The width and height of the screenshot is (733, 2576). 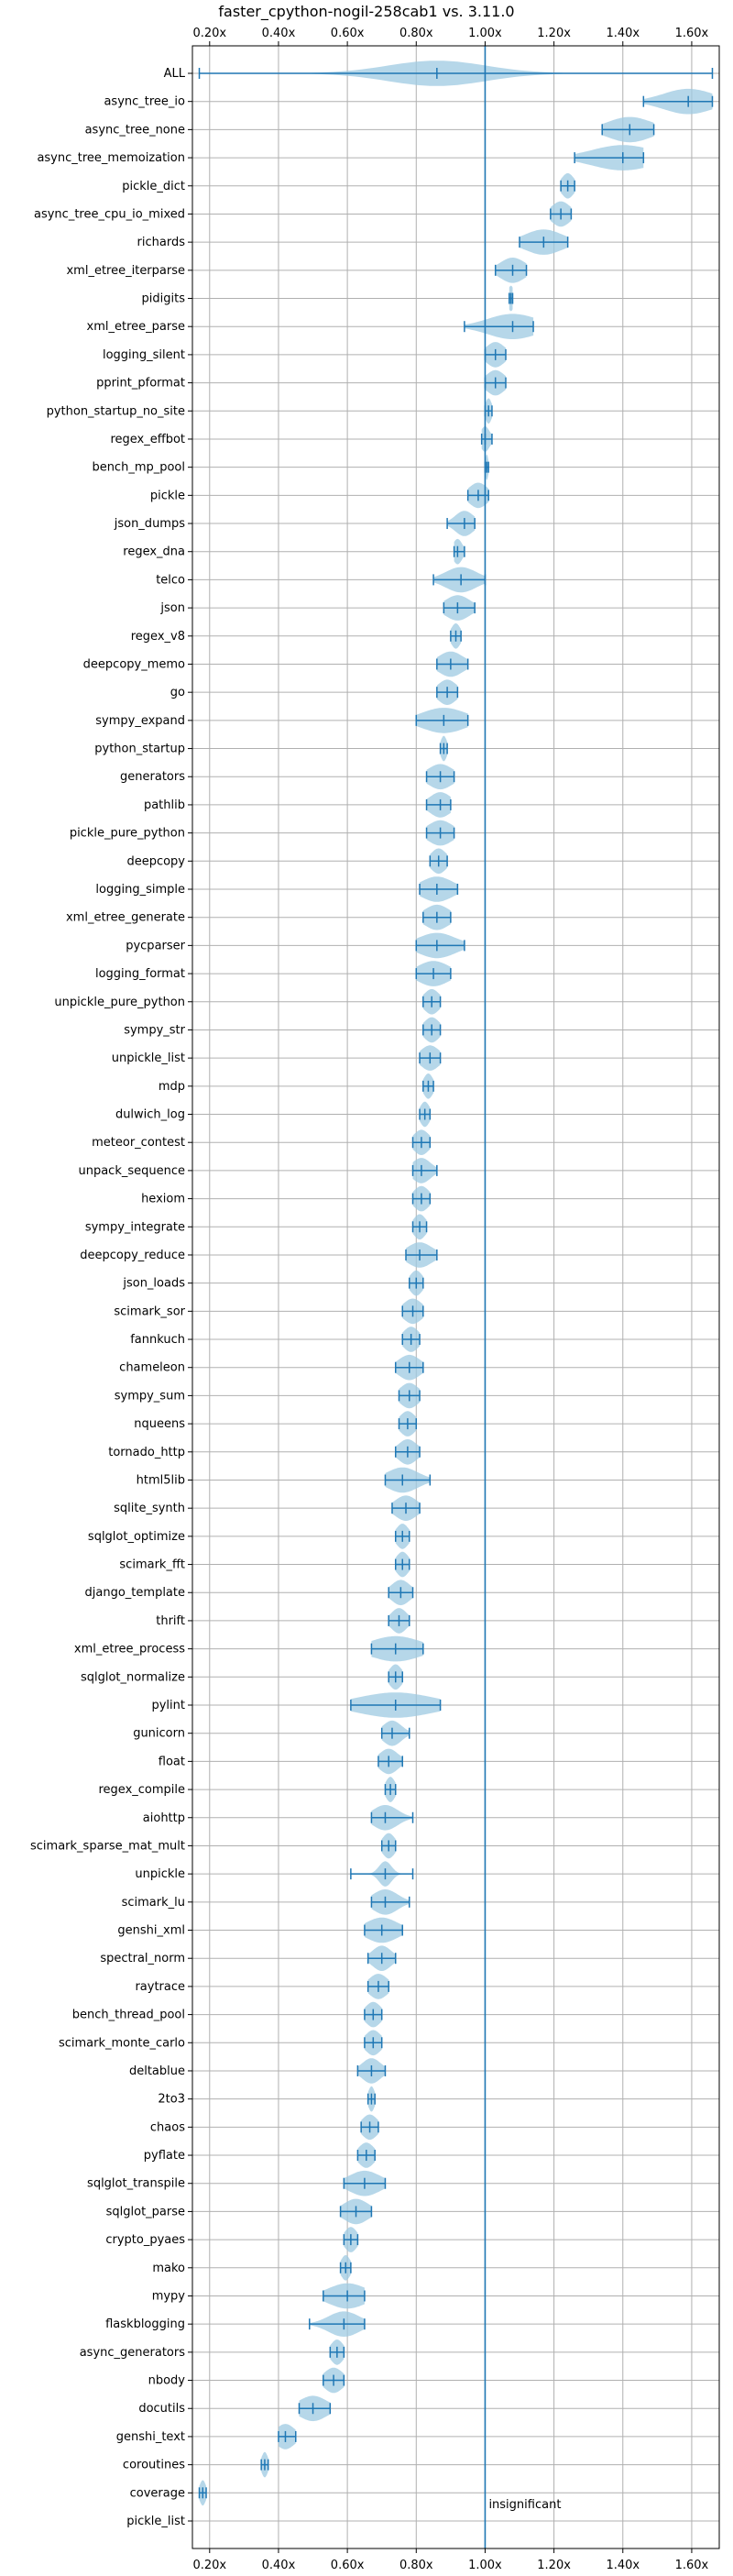 I want to click on insignificant-annotation: insignificant, so click(x=524, y=2505).